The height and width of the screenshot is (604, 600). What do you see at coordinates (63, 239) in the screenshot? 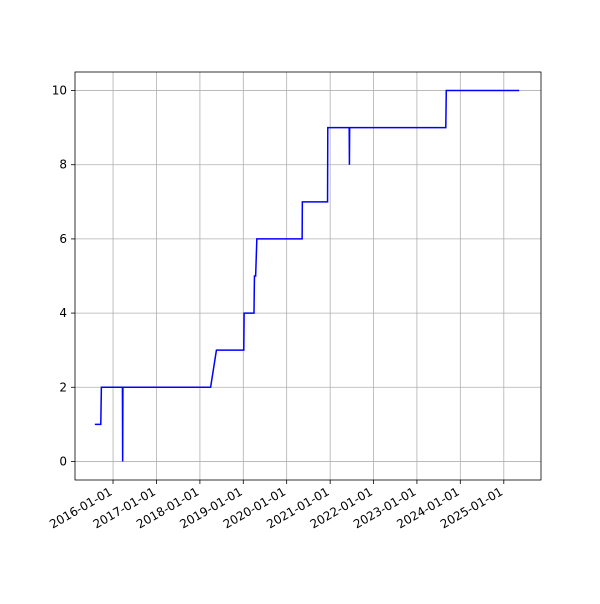
I see `y-tick-label: 6` at bounding box center [63, 239].